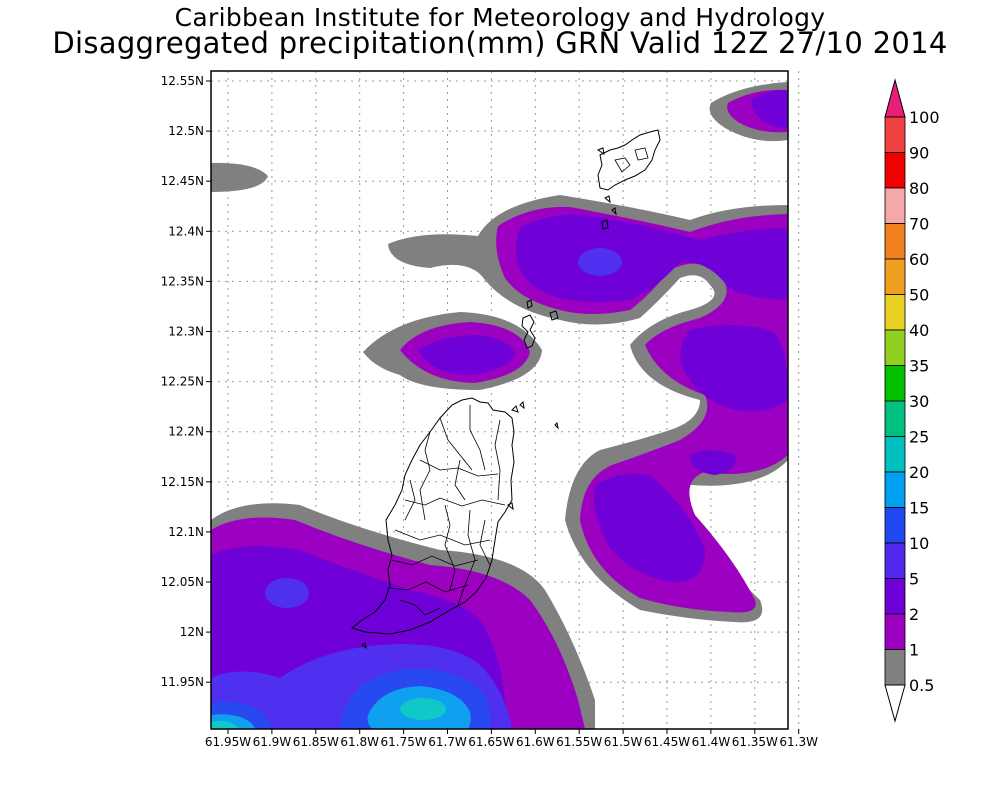 This screenshot has height=800, width=1000. What do you see at coordinates (755, 742) in the screenshot?
I see `lon-tick-label: 61.35W` at bounding box center [755, 742].